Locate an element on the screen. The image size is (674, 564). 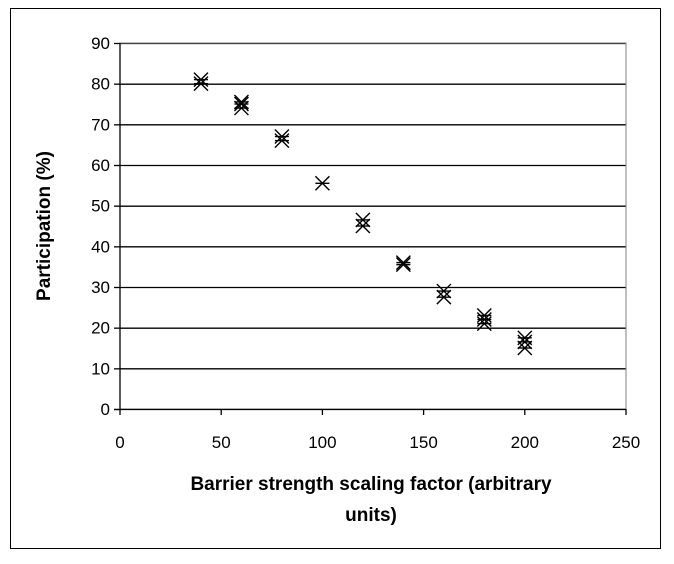
y-tick-label: 30 is located at coordinates (100, 287).